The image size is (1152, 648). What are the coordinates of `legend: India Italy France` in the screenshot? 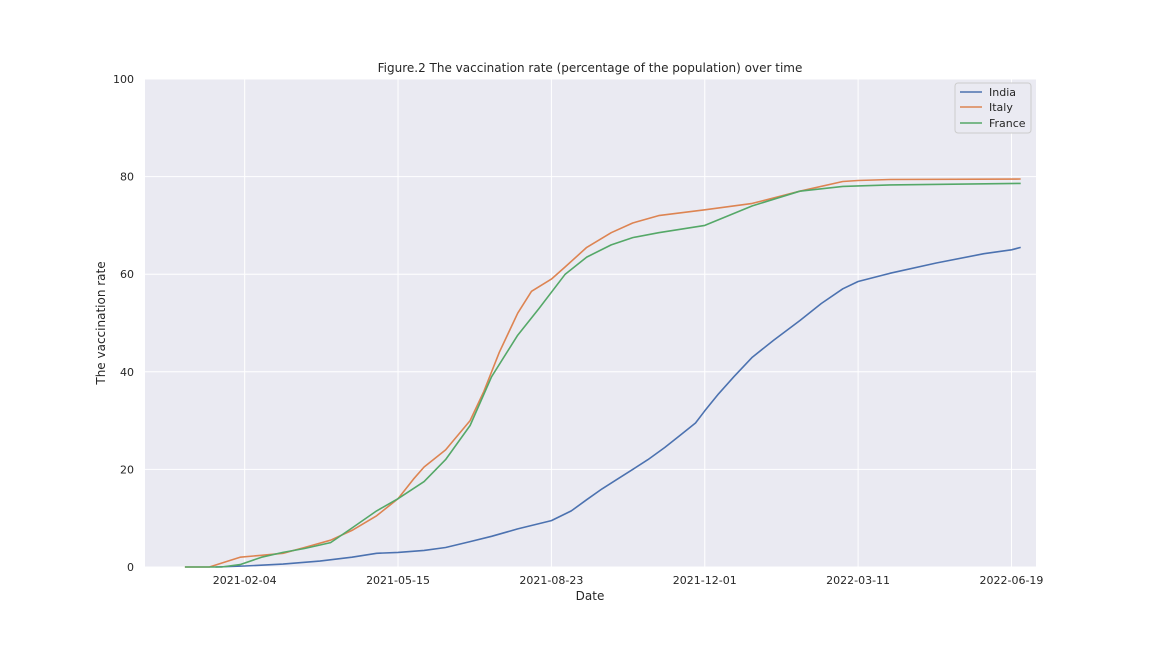 It's located at (993, 108).